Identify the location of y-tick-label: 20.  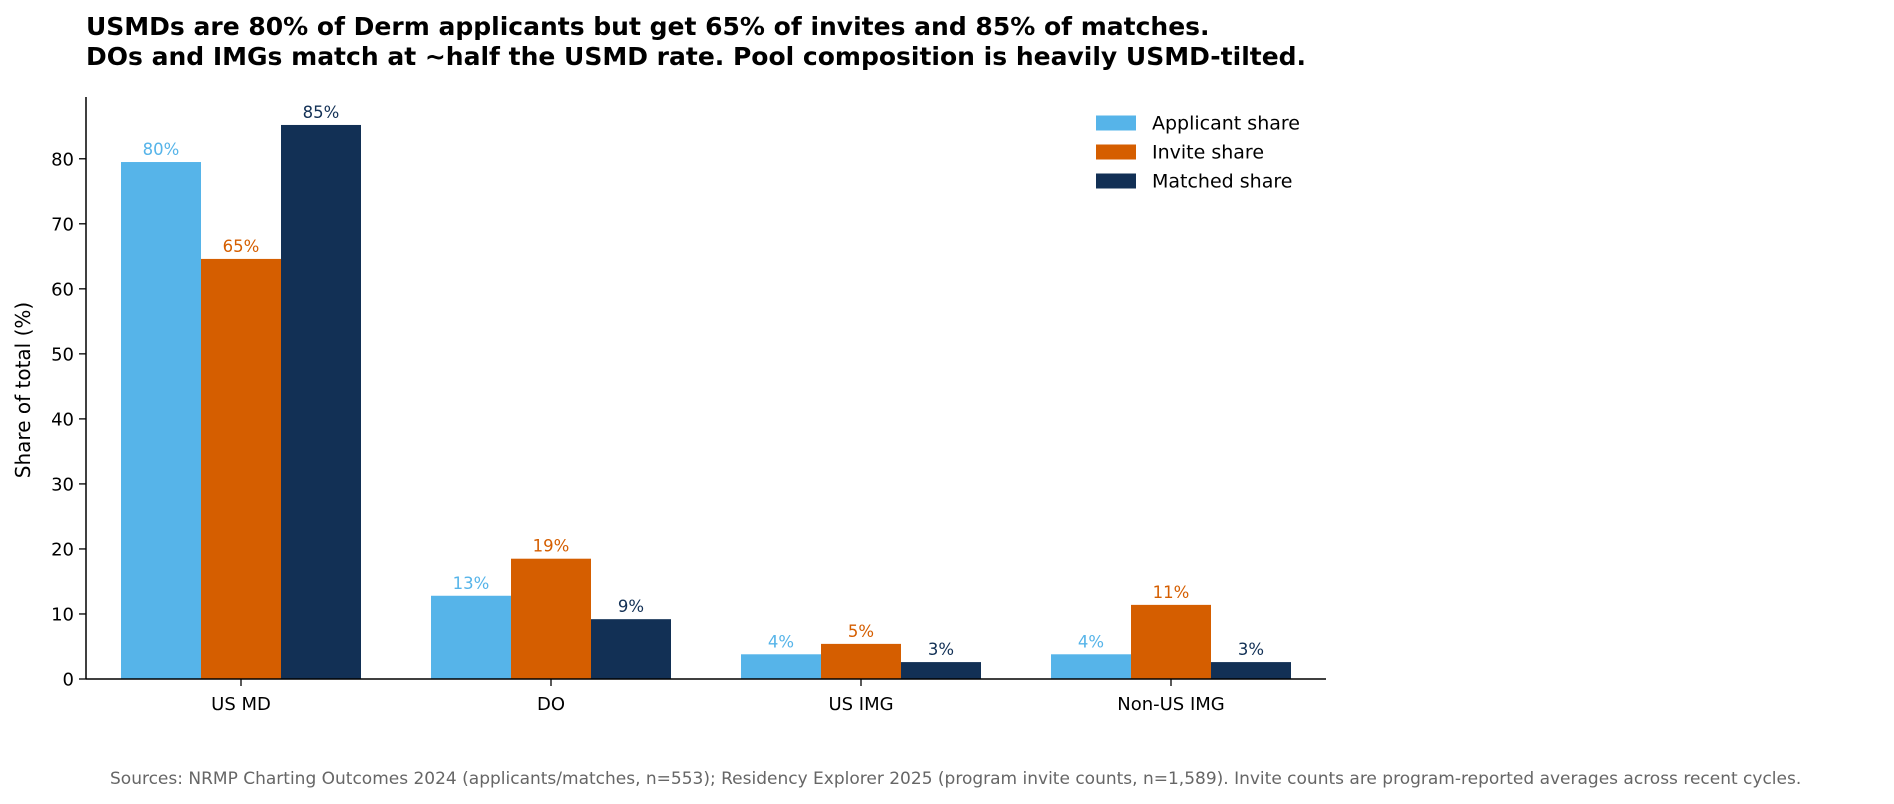
(62, 549).